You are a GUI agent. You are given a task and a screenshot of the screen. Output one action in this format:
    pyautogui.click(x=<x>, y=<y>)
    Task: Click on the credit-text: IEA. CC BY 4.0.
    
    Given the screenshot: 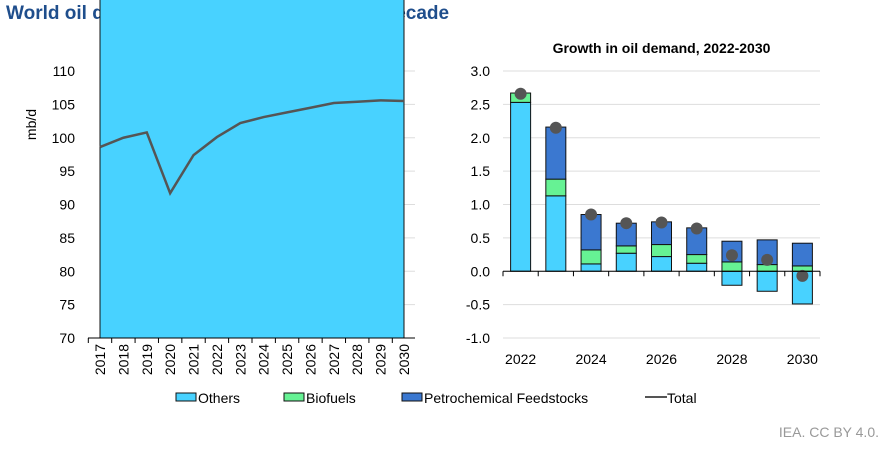 What is the action you would take?
    pyautogui.click(x=828, y=432)
    